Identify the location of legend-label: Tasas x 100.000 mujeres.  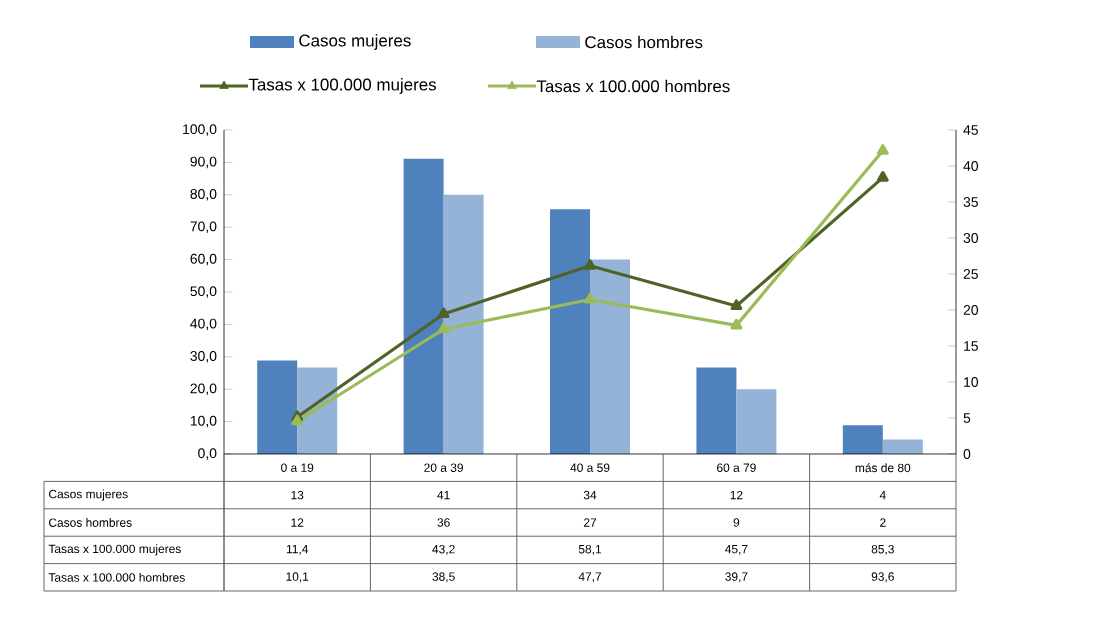
(342, 86).